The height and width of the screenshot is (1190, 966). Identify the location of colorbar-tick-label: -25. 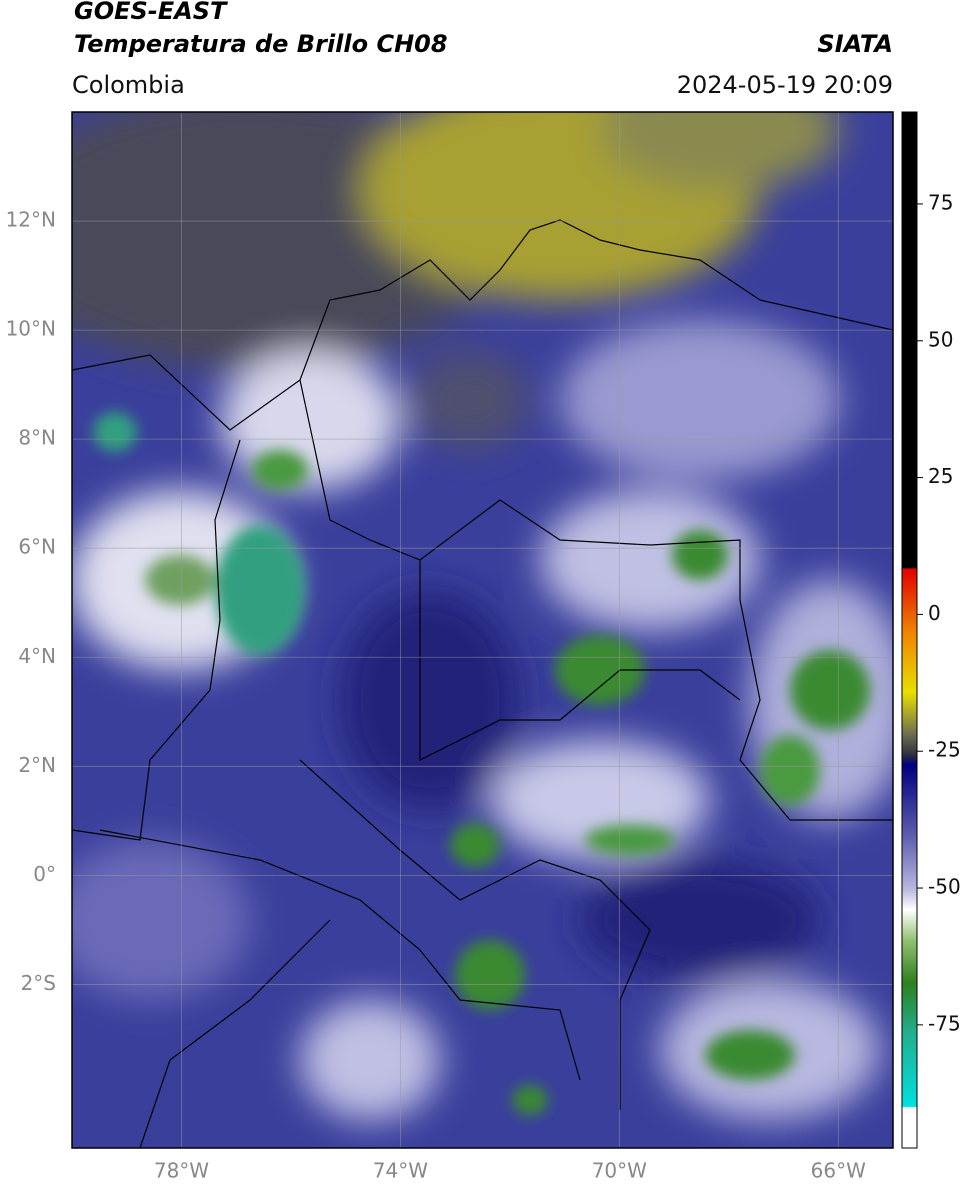
(944, 750).